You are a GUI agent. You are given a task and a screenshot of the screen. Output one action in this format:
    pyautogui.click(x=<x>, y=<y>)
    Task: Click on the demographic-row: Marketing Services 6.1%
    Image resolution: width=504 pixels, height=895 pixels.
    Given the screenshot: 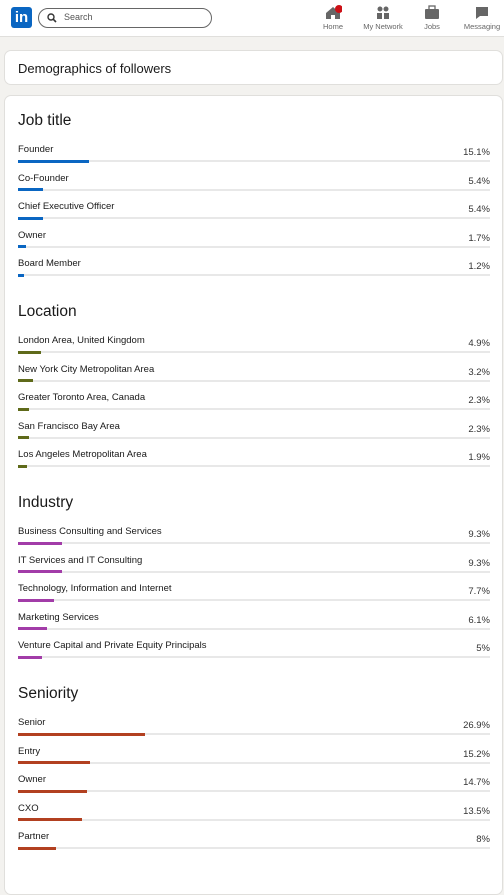 What is the action you would take?
    pyautogui.click(x=260, y=625)
    